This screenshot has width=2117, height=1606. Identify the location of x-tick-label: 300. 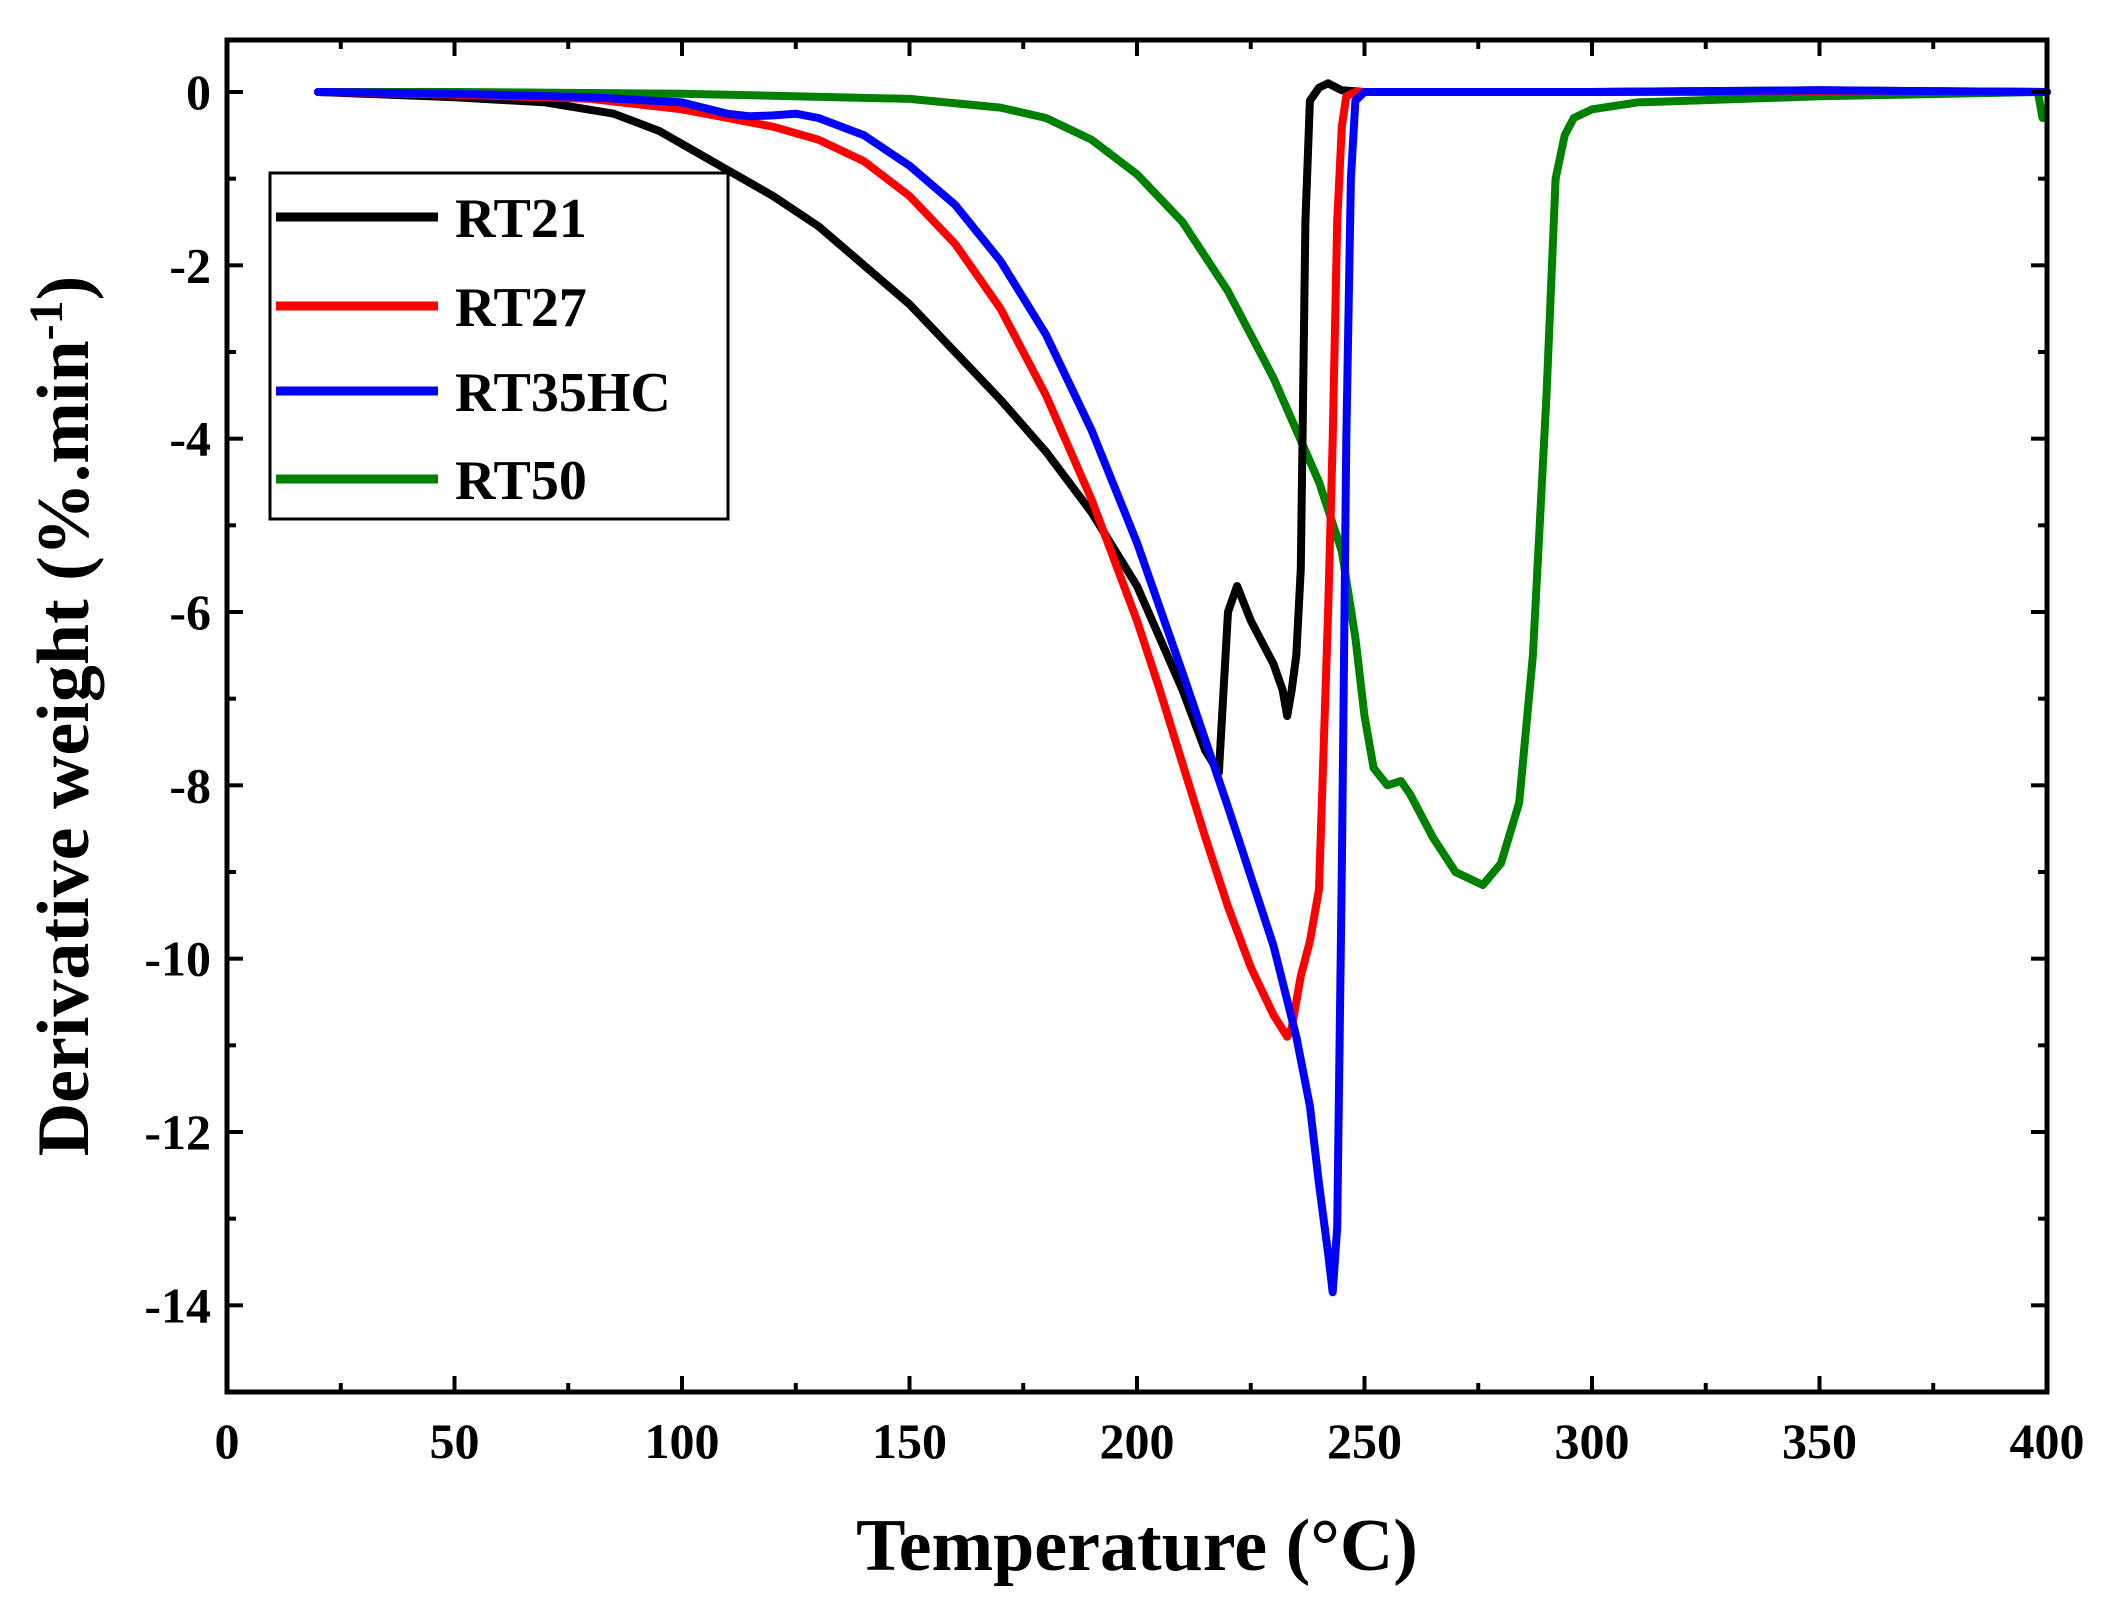
(1592, 1441).